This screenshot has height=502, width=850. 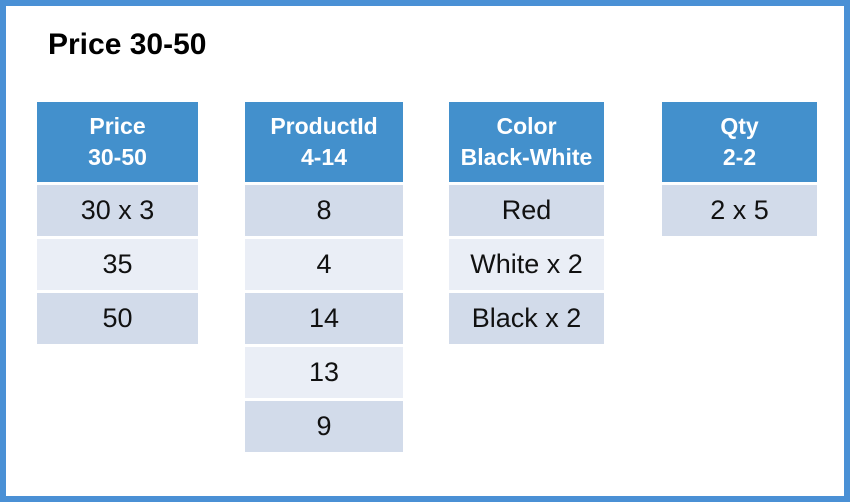 I want to click on table-row: 2 x 5, so click(x=739, y=210).